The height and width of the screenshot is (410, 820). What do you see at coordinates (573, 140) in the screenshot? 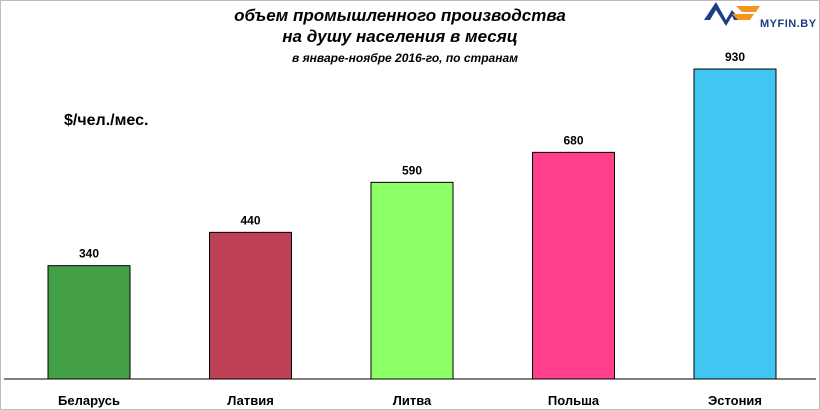
I see `data-label-3: 680` at bounding box center [573, 140].